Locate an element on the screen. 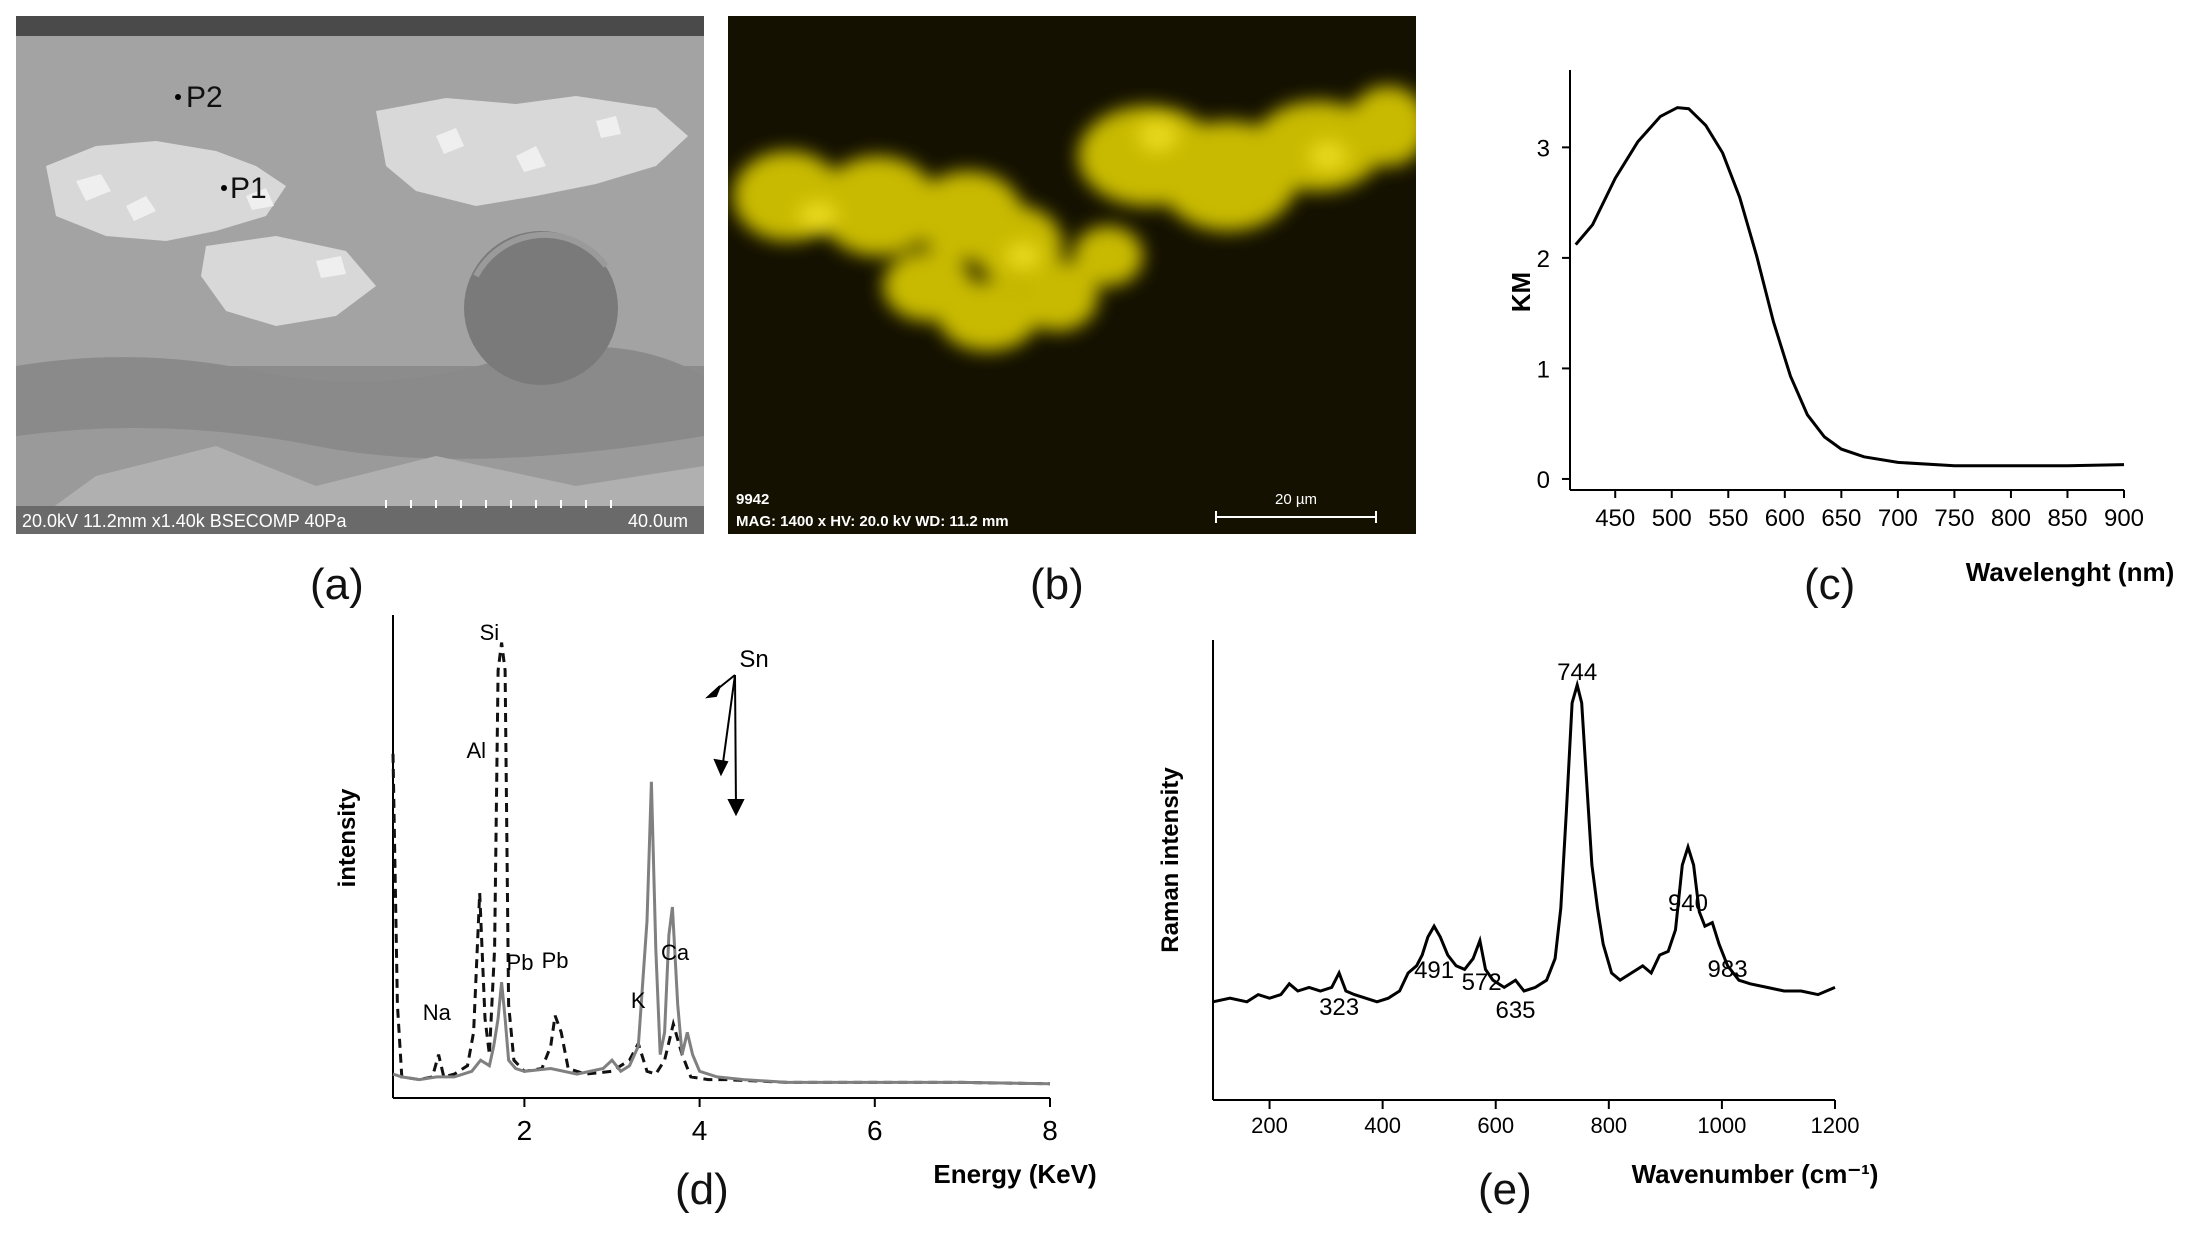 Image resolution: width=2202 pixels, height=1233 pixels. chart-d-xtick-label: 4 is located at coordinates (700, 1130).